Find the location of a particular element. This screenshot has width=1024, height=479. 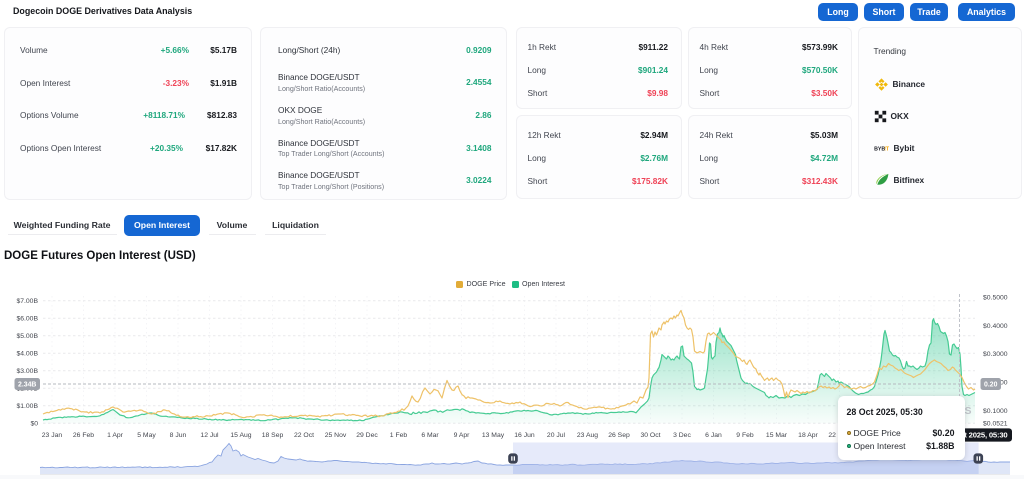

svg-text: 26 Feb is located at coordinates (83, 435).